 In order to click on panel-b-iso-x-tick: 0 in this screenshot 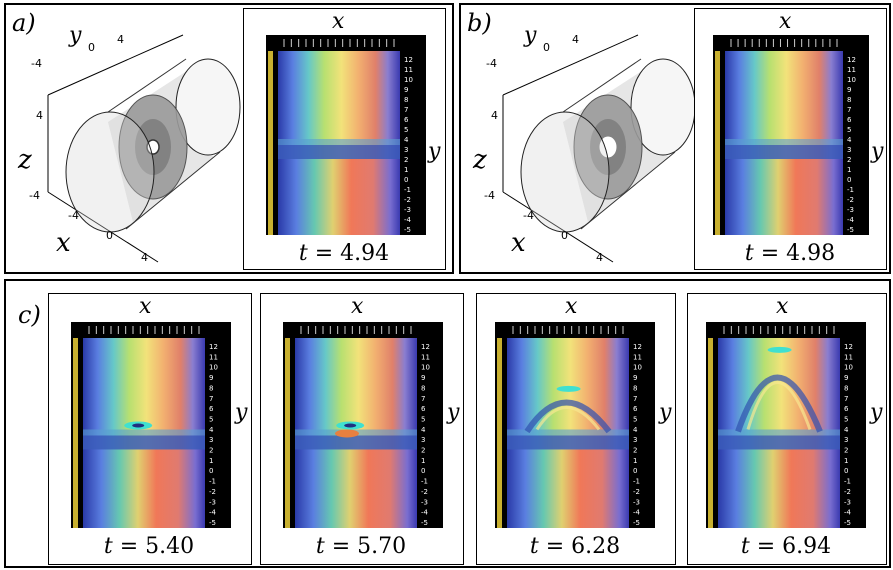, I will do `click(564, 235)`.